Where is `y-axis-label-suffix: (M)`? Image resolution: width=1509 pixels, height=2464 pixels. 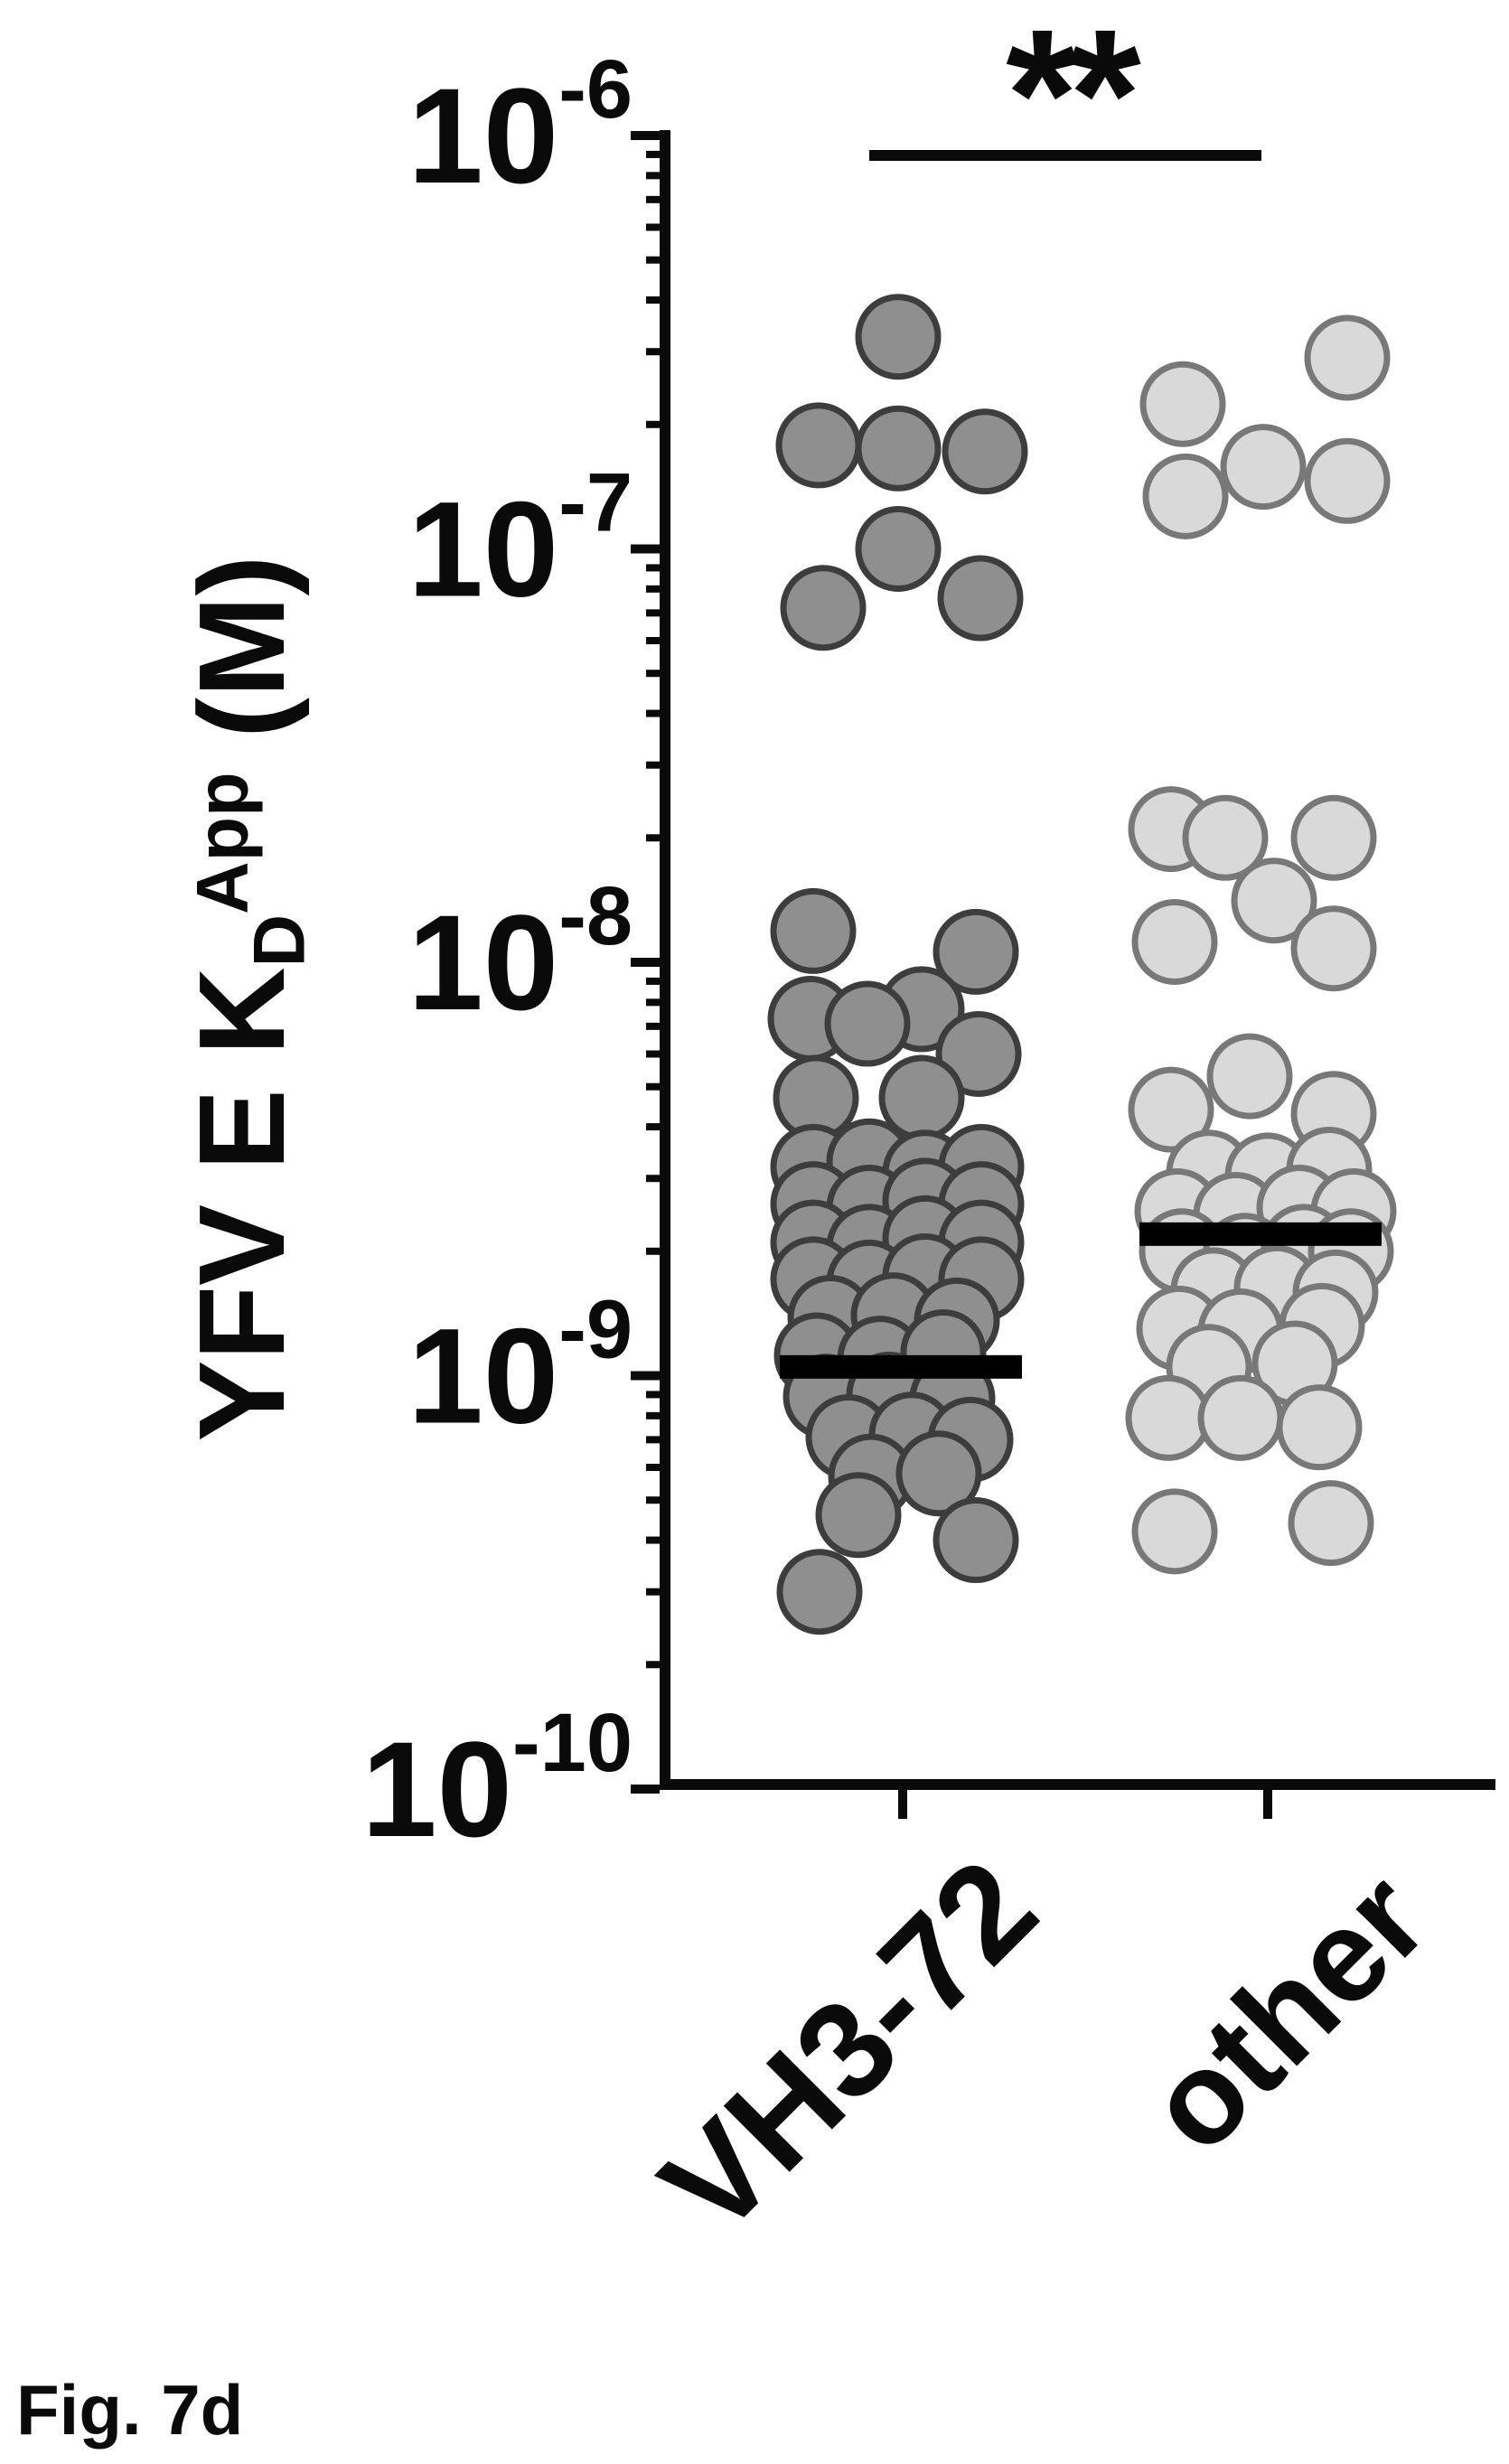
y-axis-label-suffix: (M) is located at coordinates (241, 664).